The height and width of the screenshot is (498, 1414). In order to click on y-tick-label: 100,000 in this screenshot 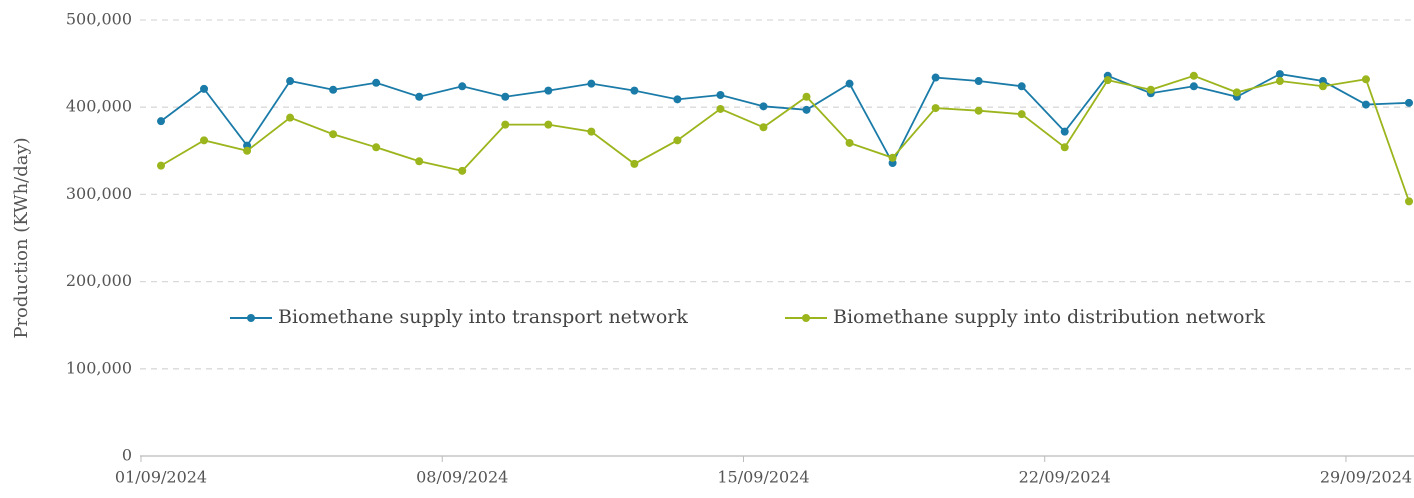, I will do `click(99, 367)`.